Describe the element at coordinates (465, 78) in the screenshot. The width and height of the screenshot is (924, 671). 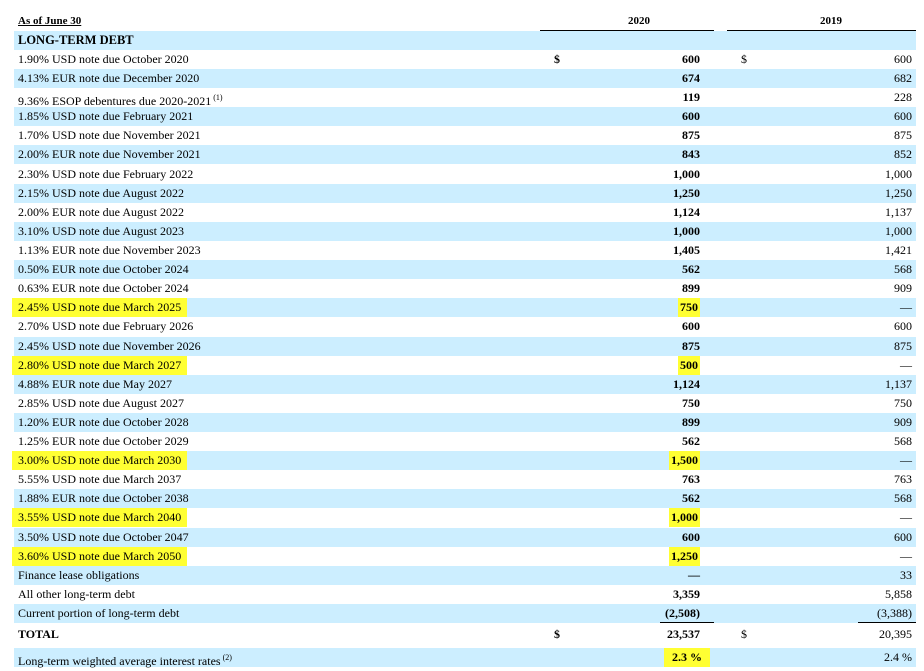
I see `table-row: 4.13% EUR note due December 2020 674 682` at that location.